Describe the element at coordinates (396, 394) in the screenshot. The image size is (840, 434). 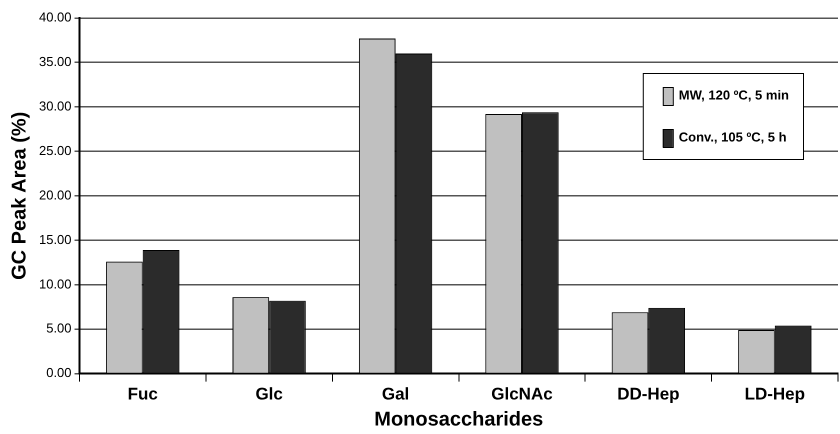
I see `x-tick-label: Gal` at that location.